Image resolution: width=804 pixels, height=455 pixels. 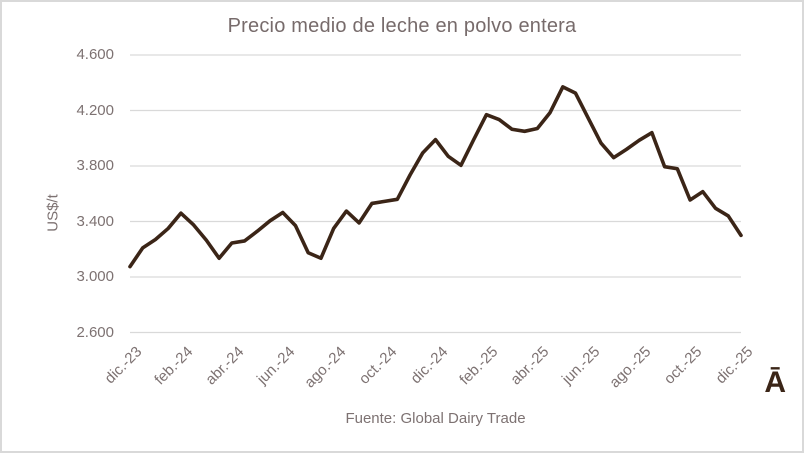 What do you see at coordinates (95, 276) in the screenshot?
I see `y-tick-label: 3.000` at bounding box center [95, 276].